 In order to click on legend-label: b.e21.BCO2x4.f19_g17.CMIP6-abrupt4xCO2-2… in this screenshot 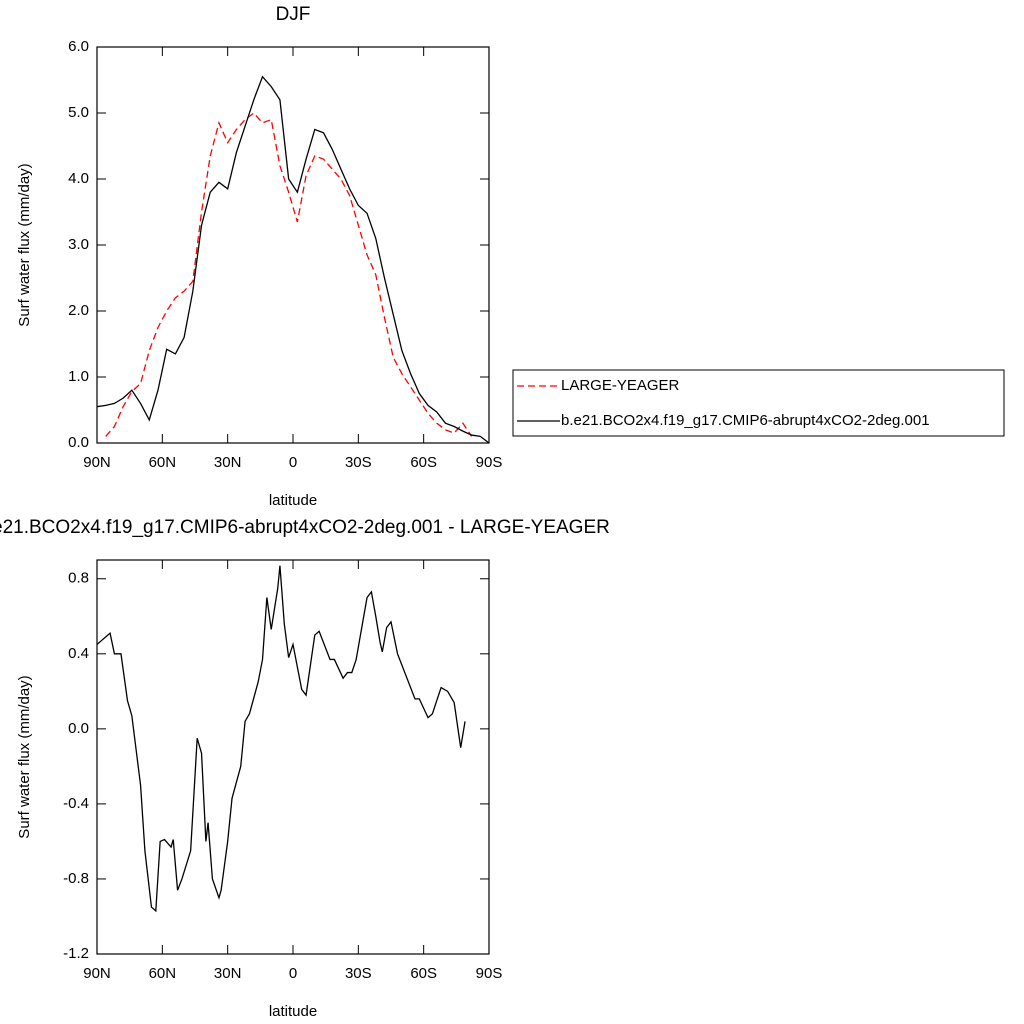, I will do `click(745, 420)`.